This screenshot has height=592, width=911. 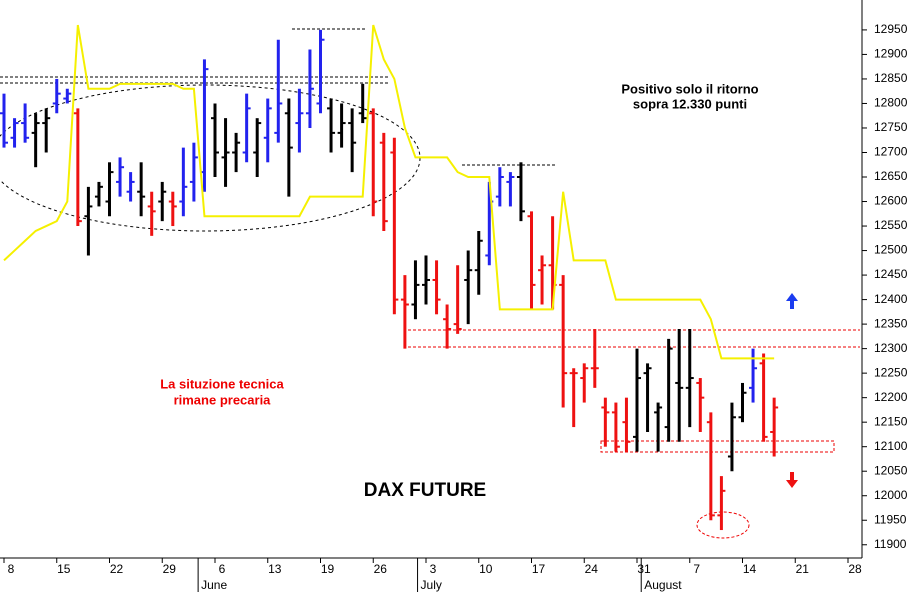 What do you see at coordinates (431, 585) in the screenshot?
I see `month-label: July` at bounding box center [431, 585].